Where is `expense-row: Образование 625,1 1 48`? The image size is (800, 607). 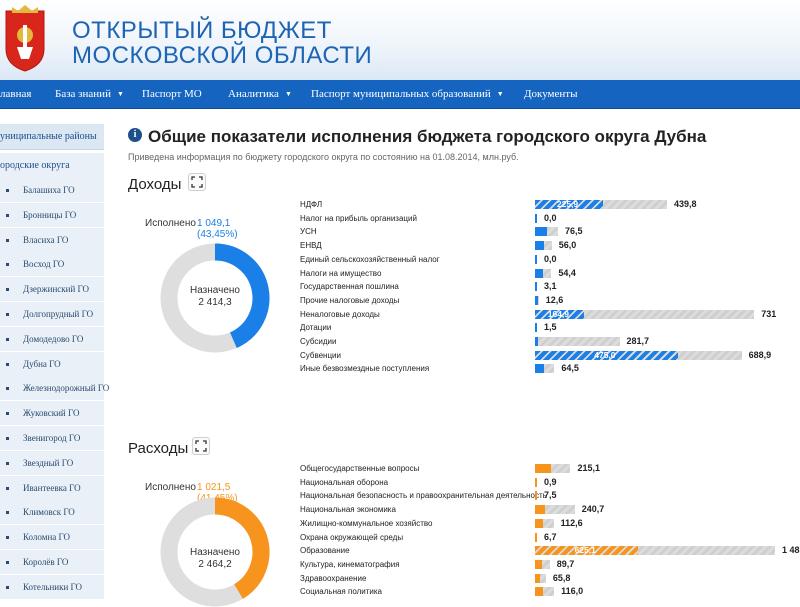 expense-row: Образование 625,1 1 48 is located at coordinates (550, 550).